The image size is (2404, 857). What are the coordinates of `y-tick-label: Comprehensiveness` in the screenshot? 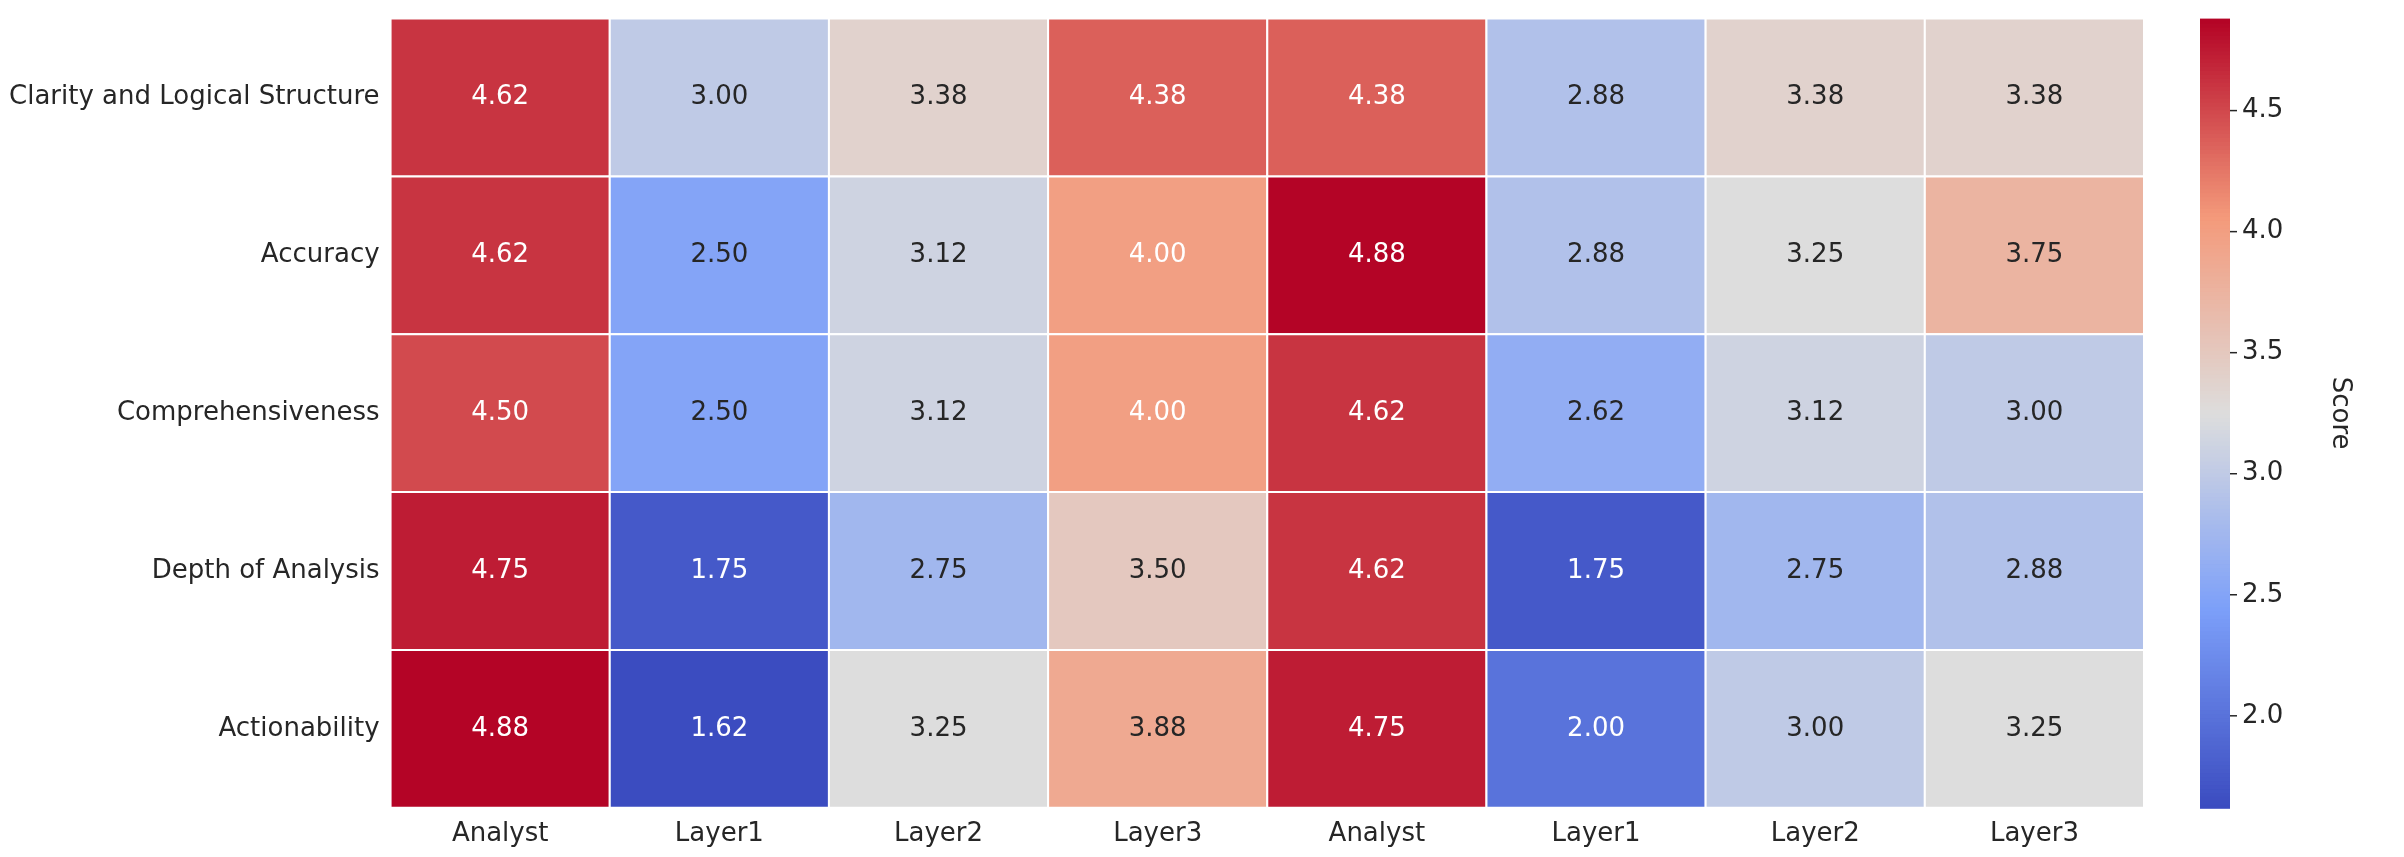 It's located at (248, 410).